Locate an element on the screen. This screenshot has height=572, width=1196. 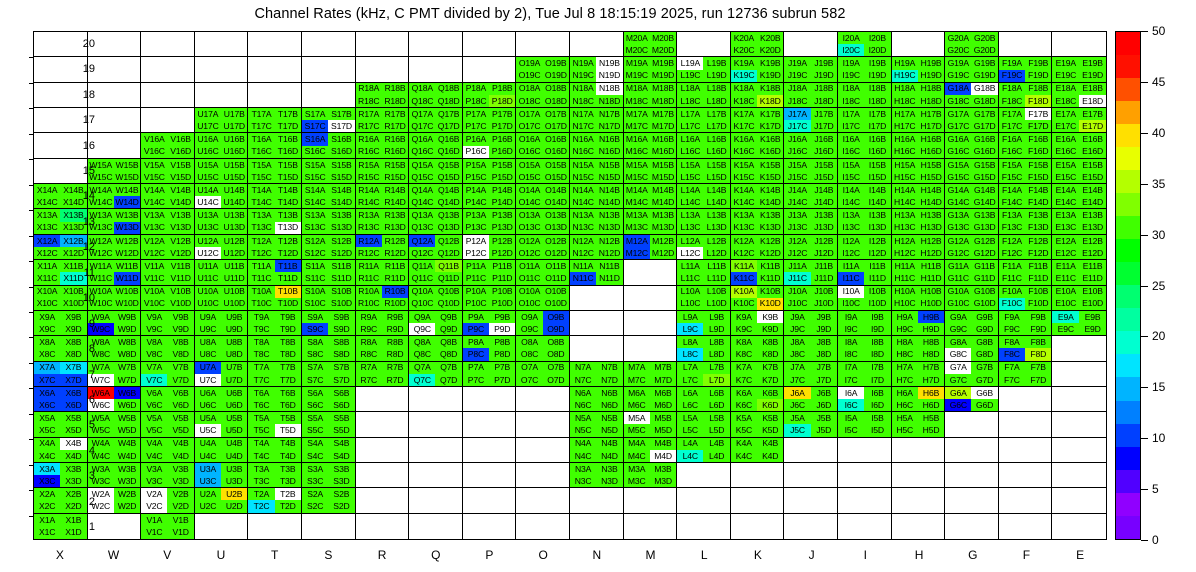
channel-cell: G6D is located at coordinates (984, 405).